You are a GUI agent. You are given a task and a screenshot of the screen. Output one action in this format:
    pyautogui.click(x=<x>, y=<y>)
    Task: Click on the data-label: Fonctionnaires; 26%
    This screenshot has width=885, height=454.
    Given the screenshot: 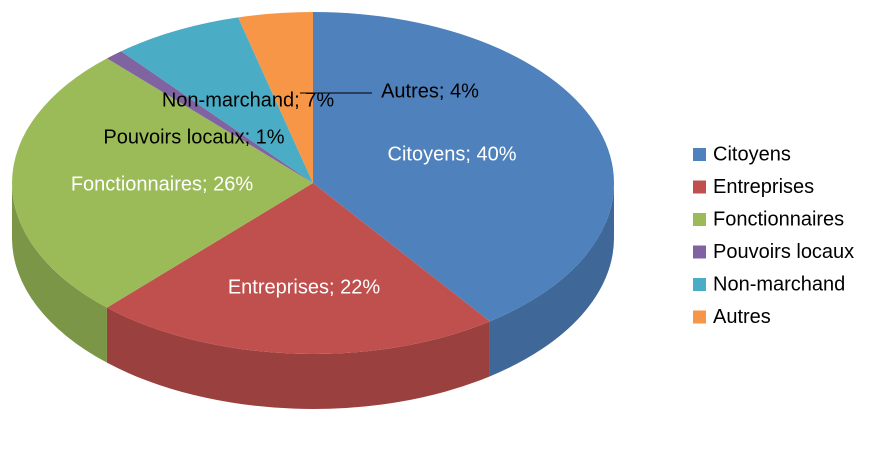 What is the action you would take?
    pyautogui.click(x=162, y=184)
    